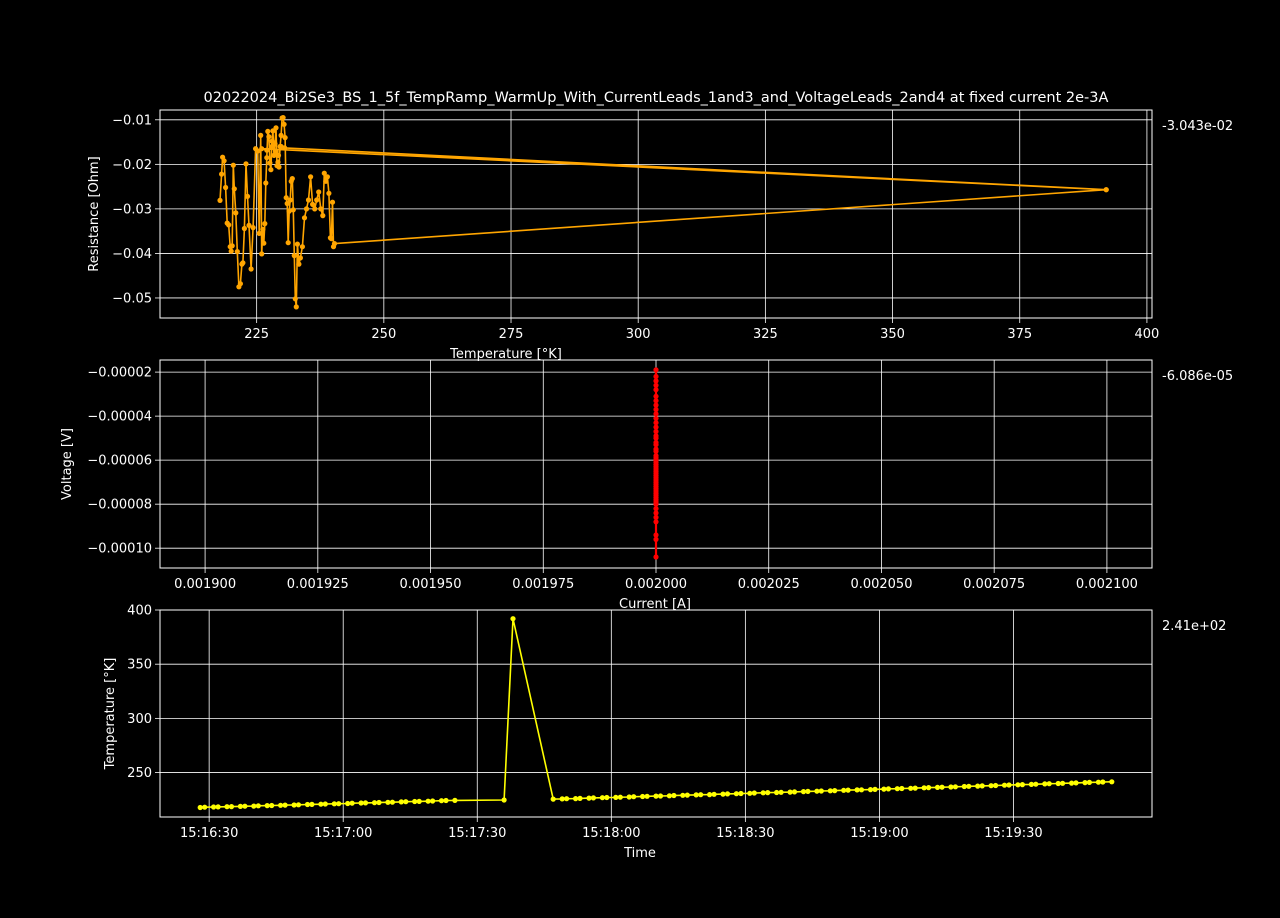 The height and width of the screenshot is (918, 1280). Describe the element at coordinates (639, 853) in the screenshot. I see `temperature-x-axis-label: Time` at that location.